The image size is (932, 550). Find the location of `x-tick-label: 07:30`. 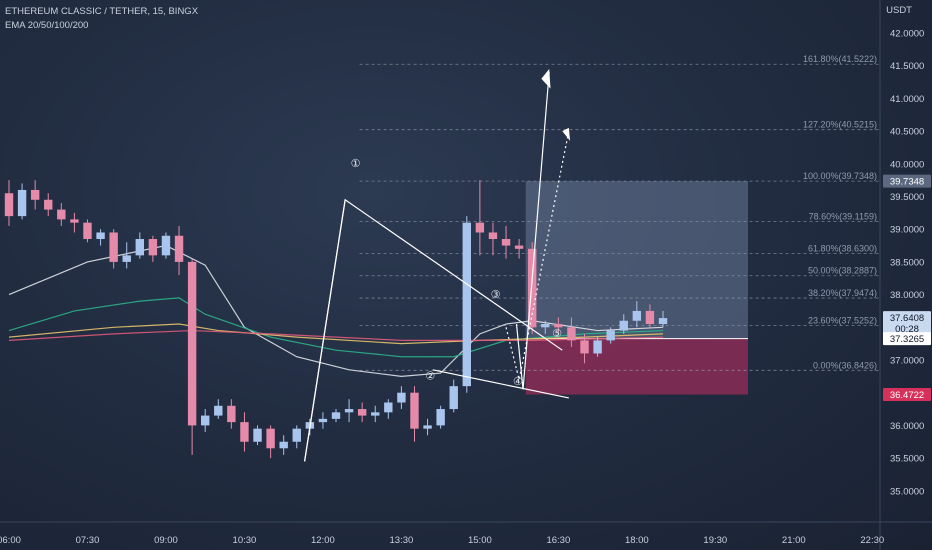

x-tick-label: 07:30 is located at coordinates (88, 540).